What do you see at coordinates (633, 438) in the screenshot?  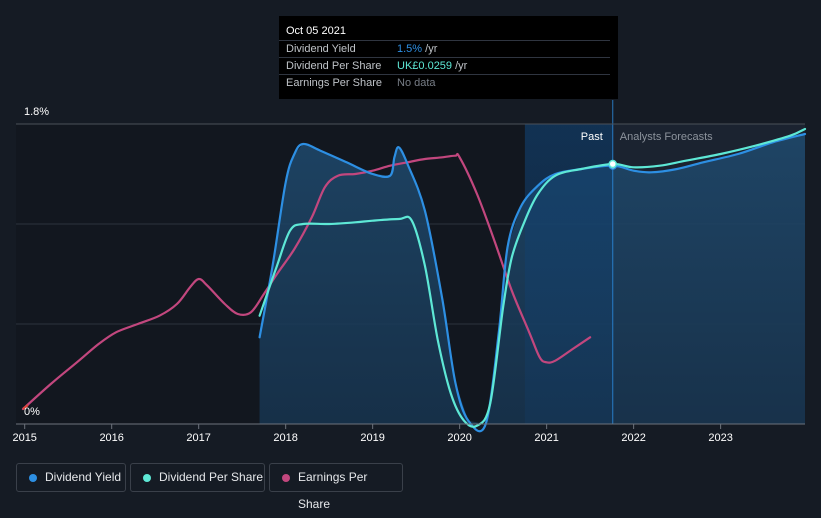 I see `x-tick-label: 2022` at bounding box center [633, 438].